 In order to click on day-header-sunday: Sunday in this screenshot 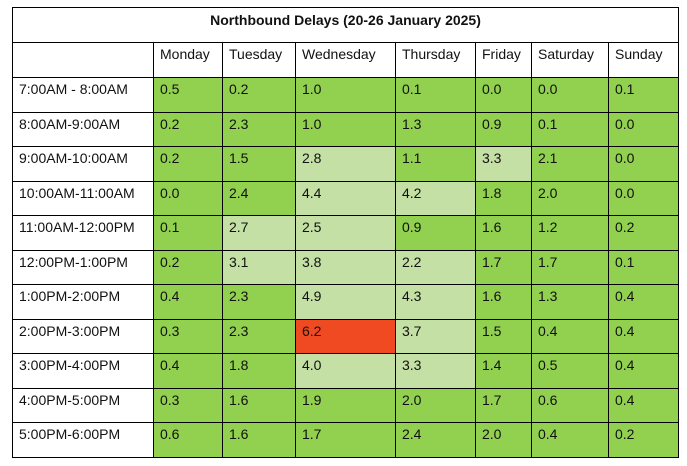, I will do `click(643, 60)`.